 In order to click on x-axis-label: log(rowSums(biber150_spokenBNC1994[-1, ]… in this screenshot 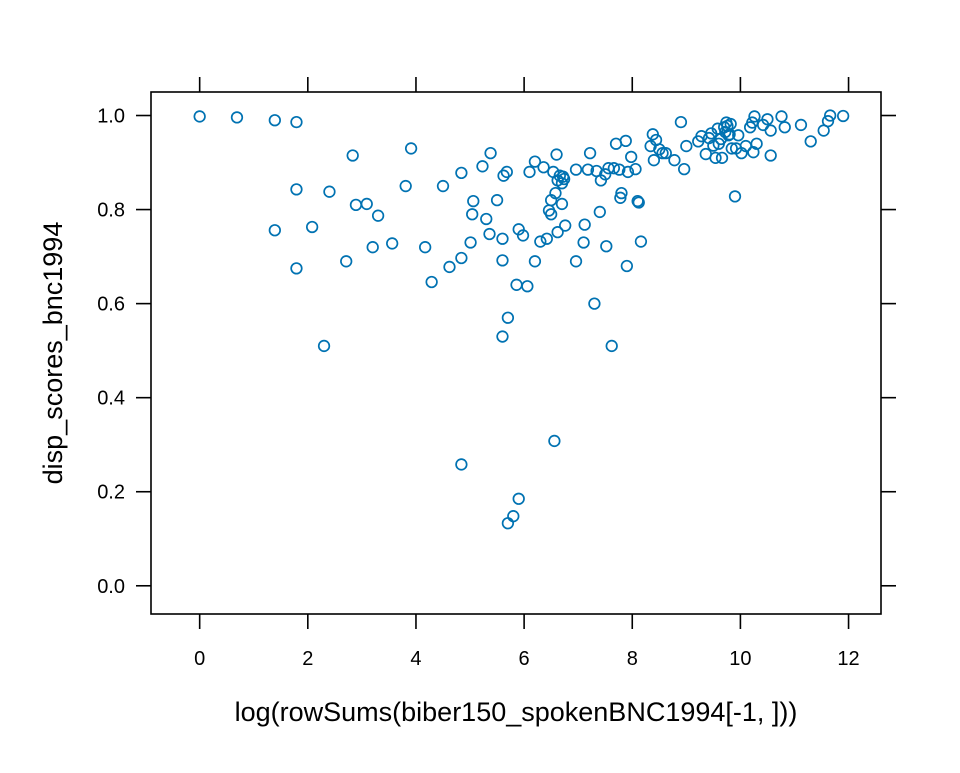, I will do `click(516, 712)`.